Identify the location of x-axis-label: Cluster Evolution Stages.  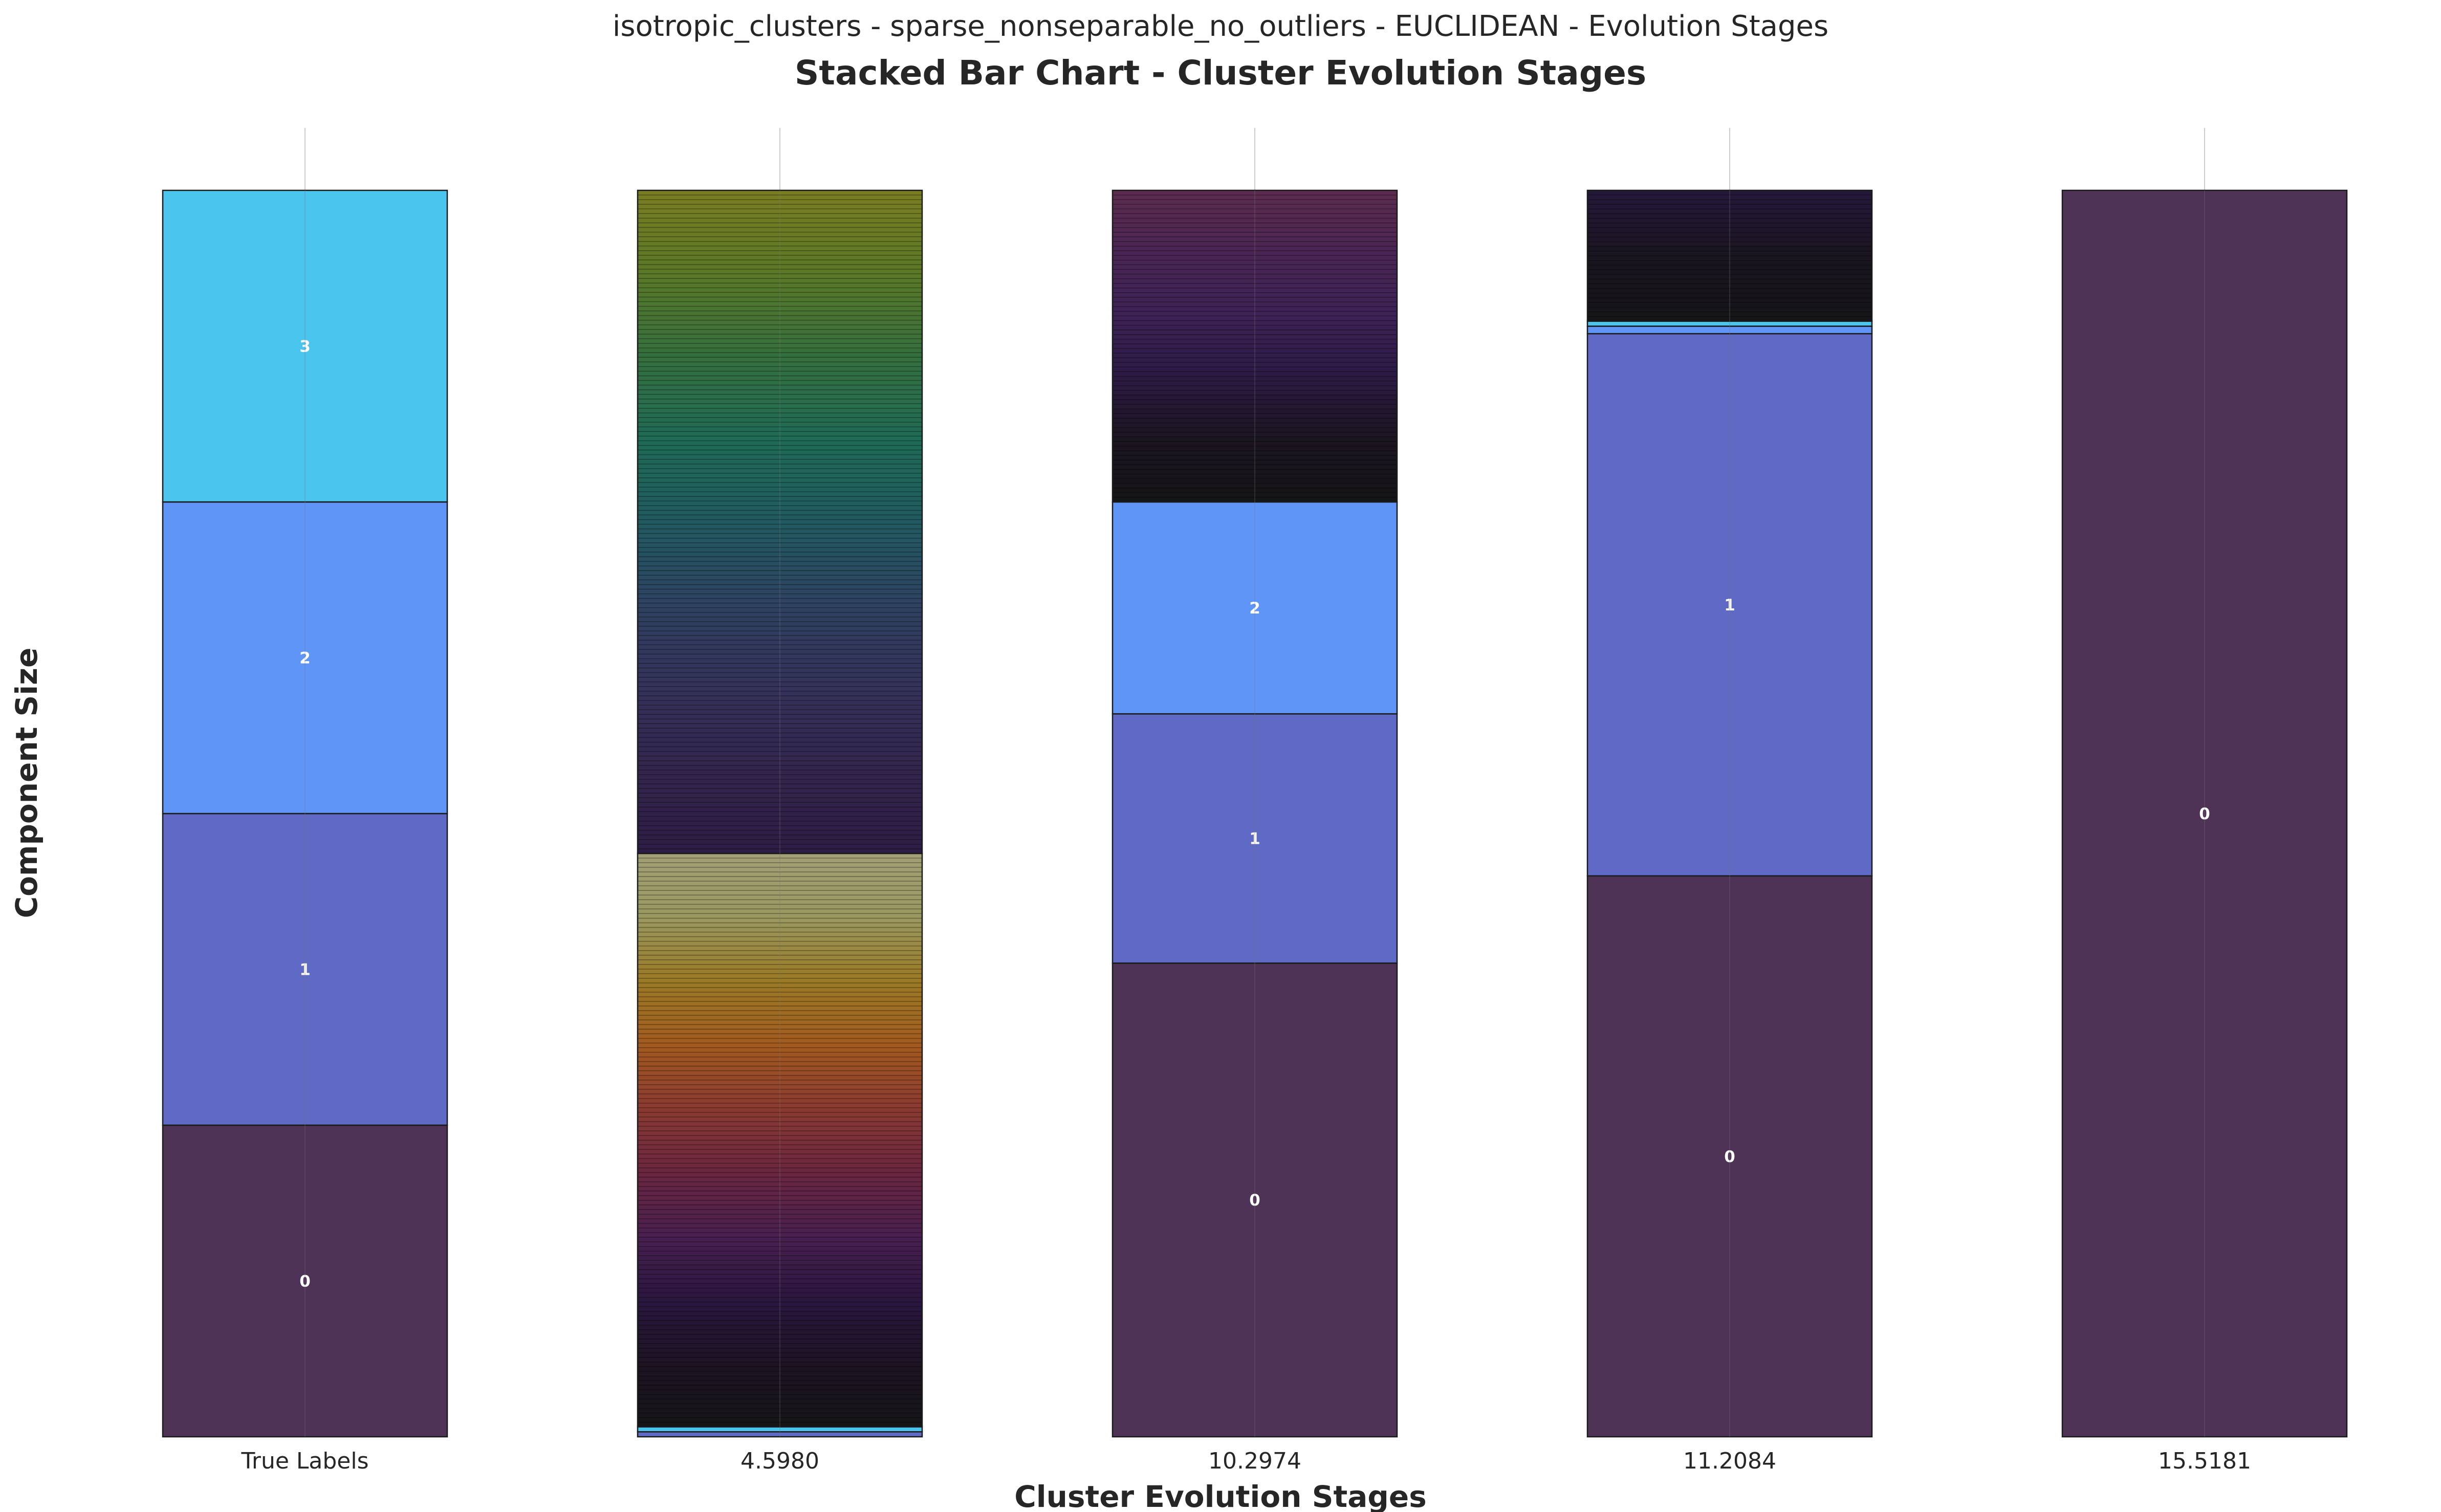
(1220, 1495).